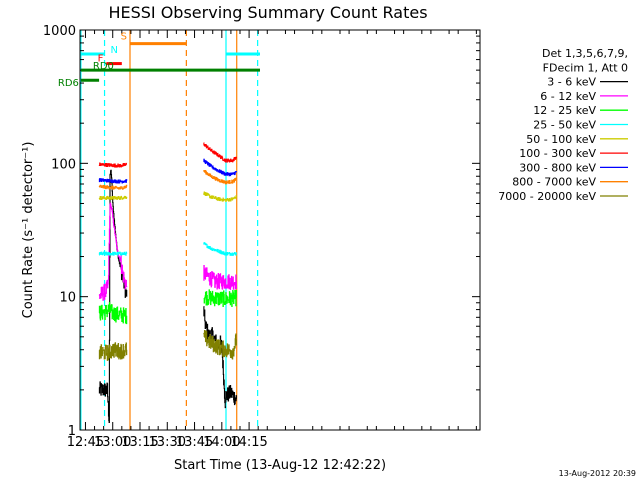 This screenshot has width=640, height=480. What do you see at coordinates (101, 59) in the screenshot?
I see `flag-label: F` at bounding box center [101, 59].